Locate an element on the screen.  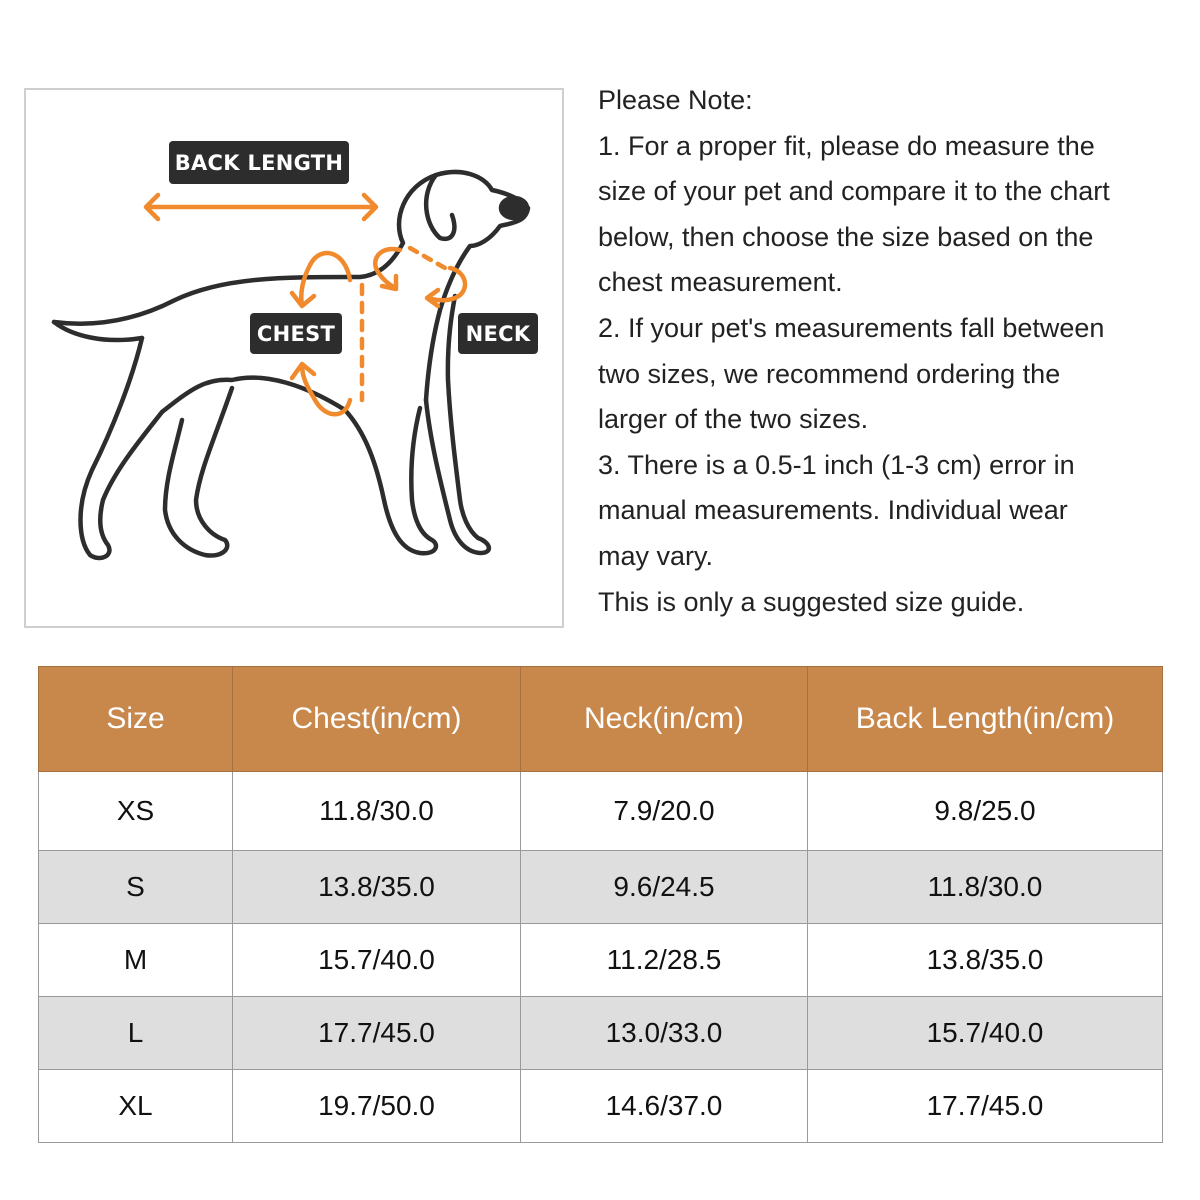
cell-size: XL is located at coordinates (135, 1106).